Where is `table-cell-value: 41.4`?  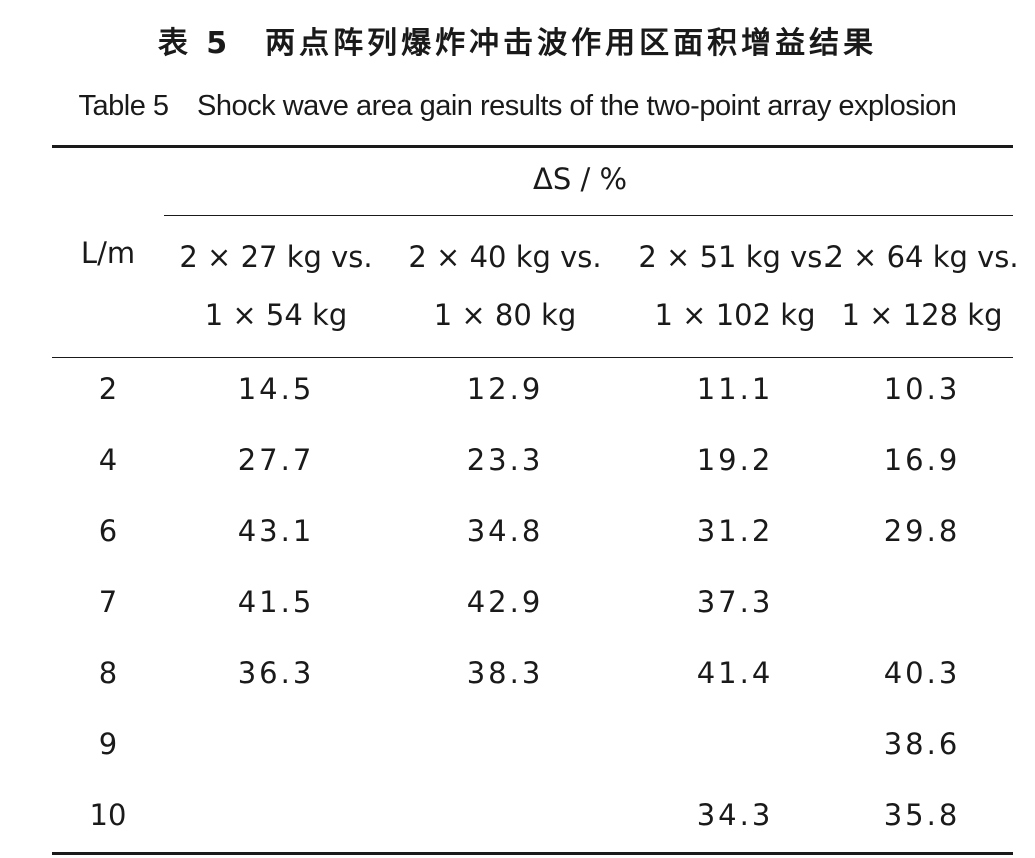
table-cell-value: 41.4 is located at coordinates (735, 673).